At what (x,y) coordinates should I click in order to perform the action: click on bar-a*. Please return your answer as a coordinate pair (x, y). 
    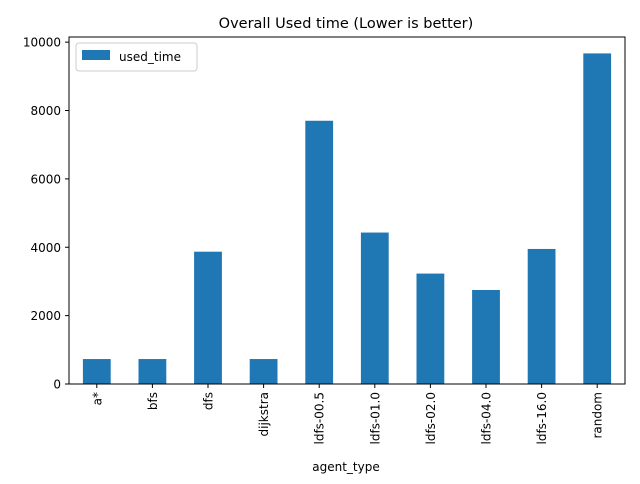
    Looking at the image, I should click on (96, 371).